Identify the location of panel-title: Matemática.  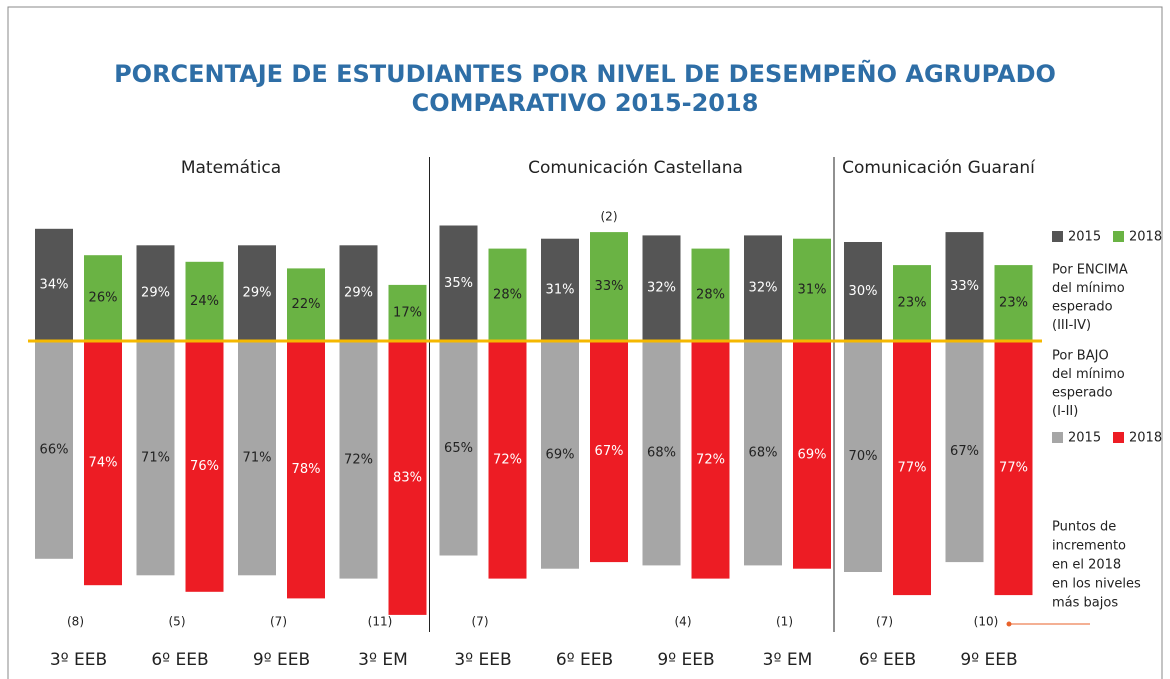
(231, 168).